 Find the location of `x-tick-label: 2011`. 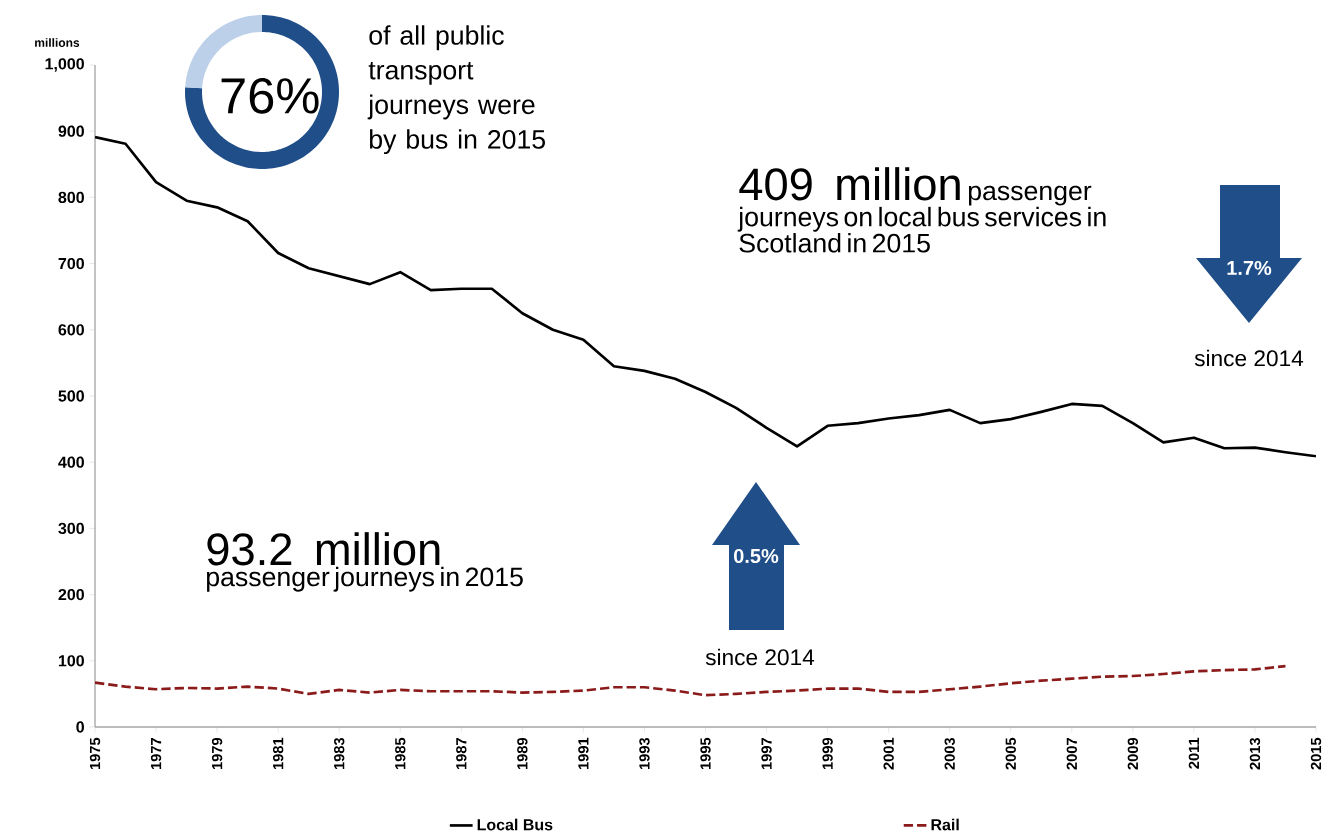

x-tick-label: 2011 is located at coordinates (1194, 753).